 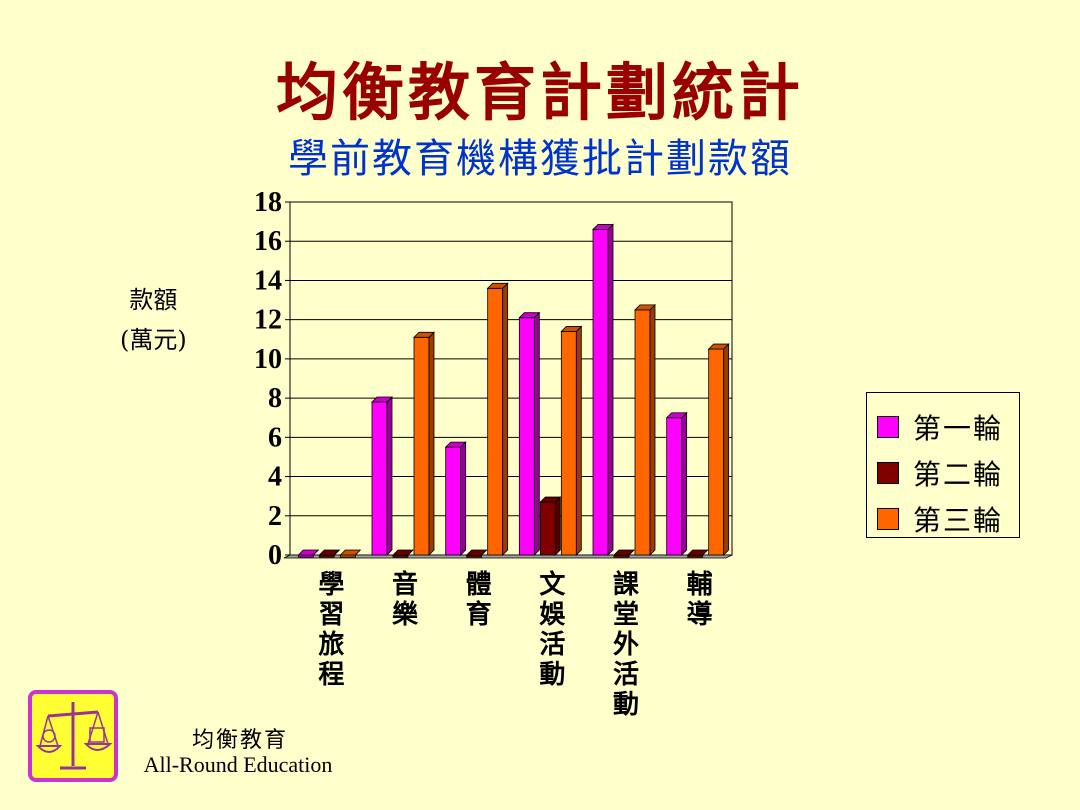 I want to click on legend-label-round1: 第一輪, so click(x=958, y=428).